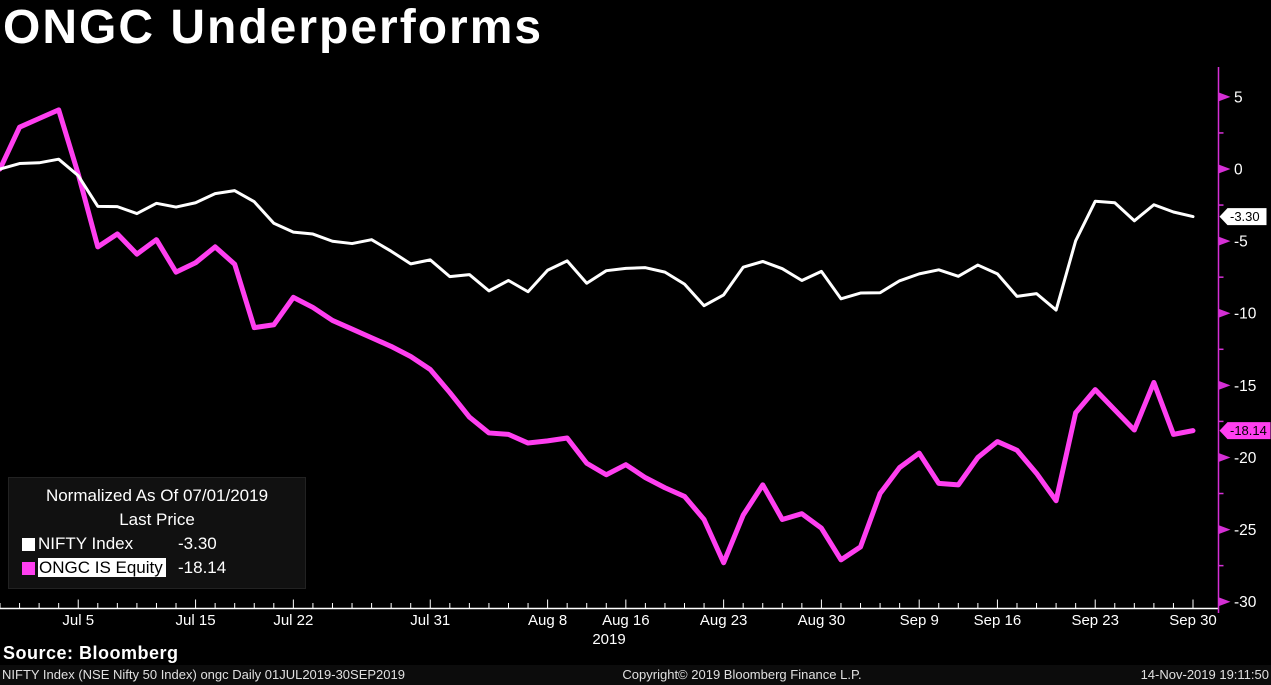 This screenshot has width=1271, height=685. I want to click on nifty-label: NIFTY Index, so click(86, 543).